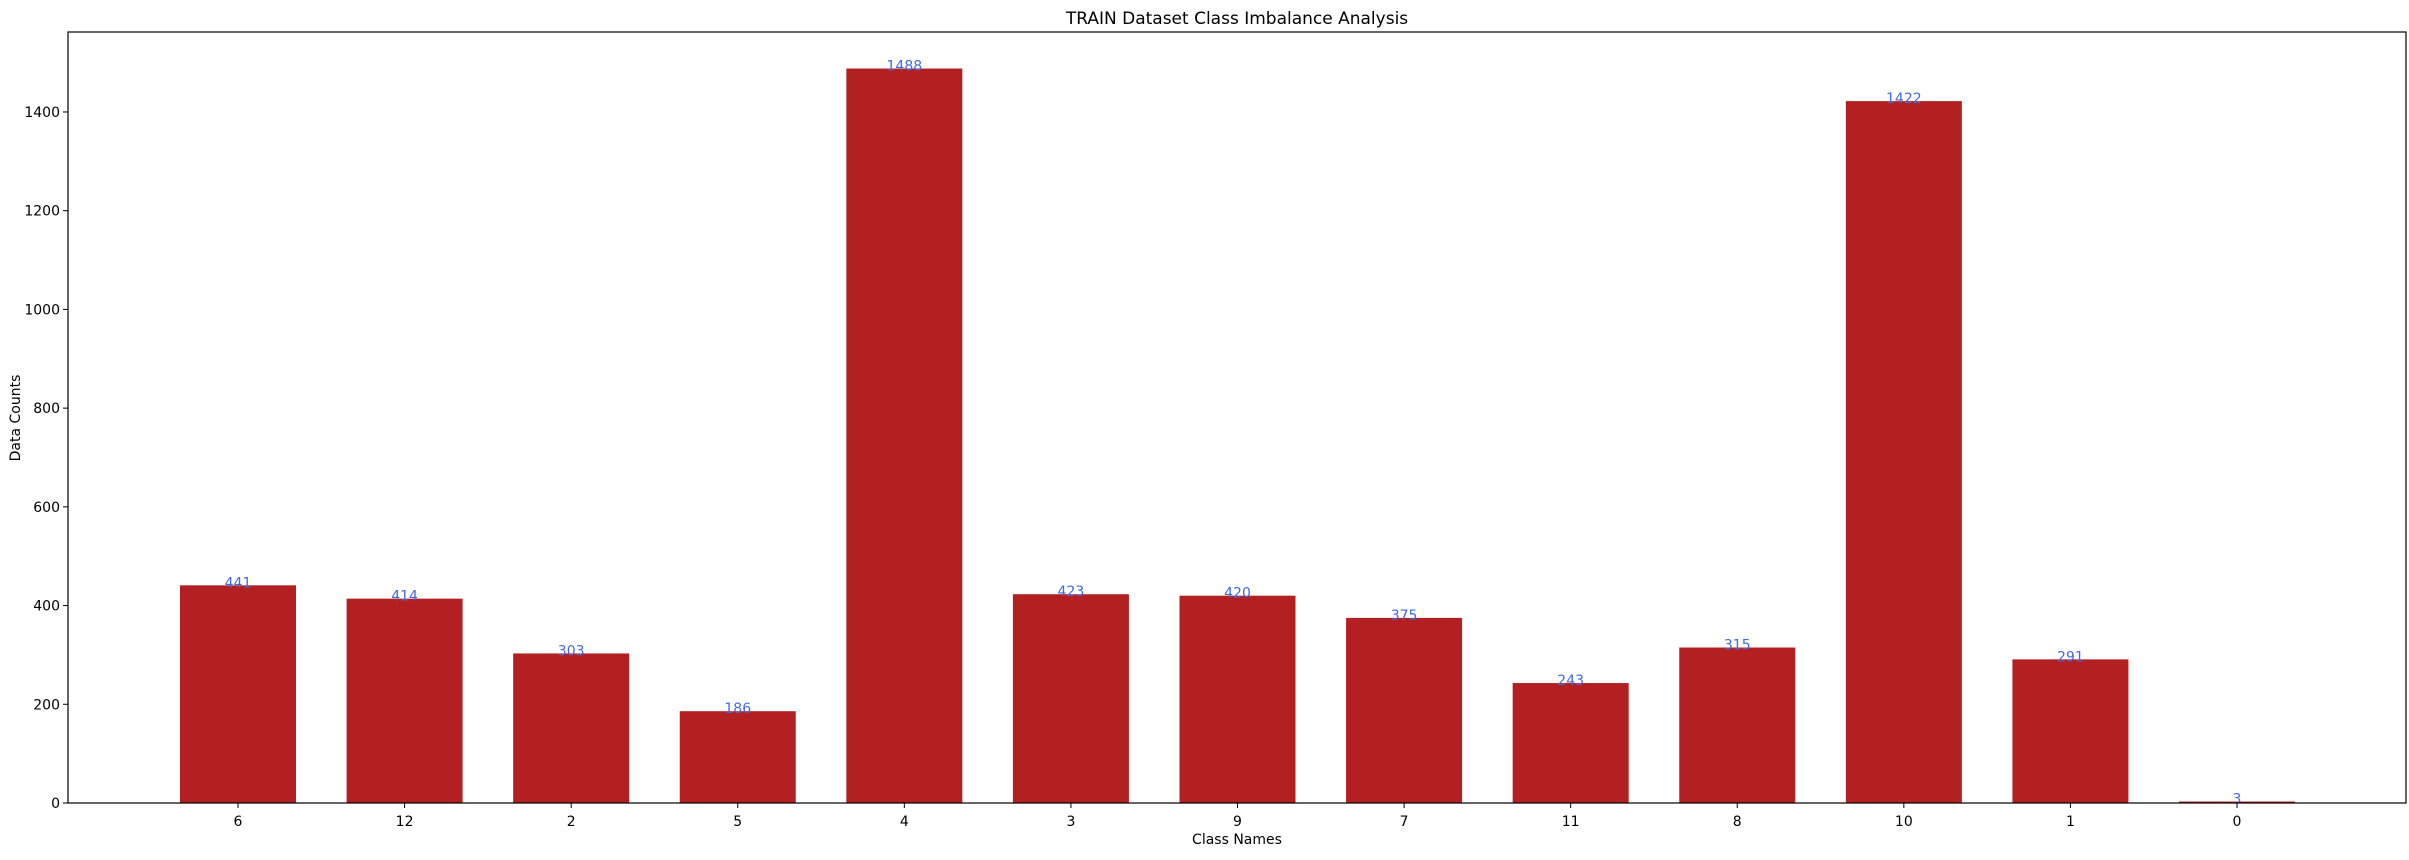  I want to click on data-label-8: 315, so click(1737, 646).